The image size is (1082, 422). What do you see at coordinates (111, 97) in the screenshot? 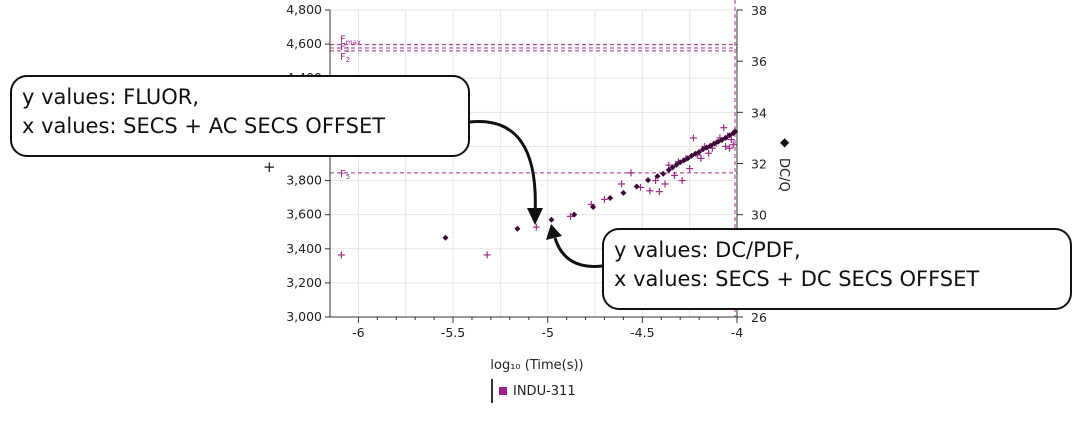
I see `callout-fluor-line1: y values: FLUOR,` at bounding box center [111, 97].